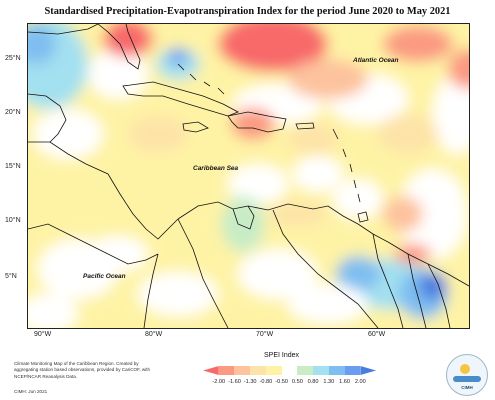 This screenshot has height=400, width=495. I want to click on longitude-label-80w: 80°W, so click(154, 334).